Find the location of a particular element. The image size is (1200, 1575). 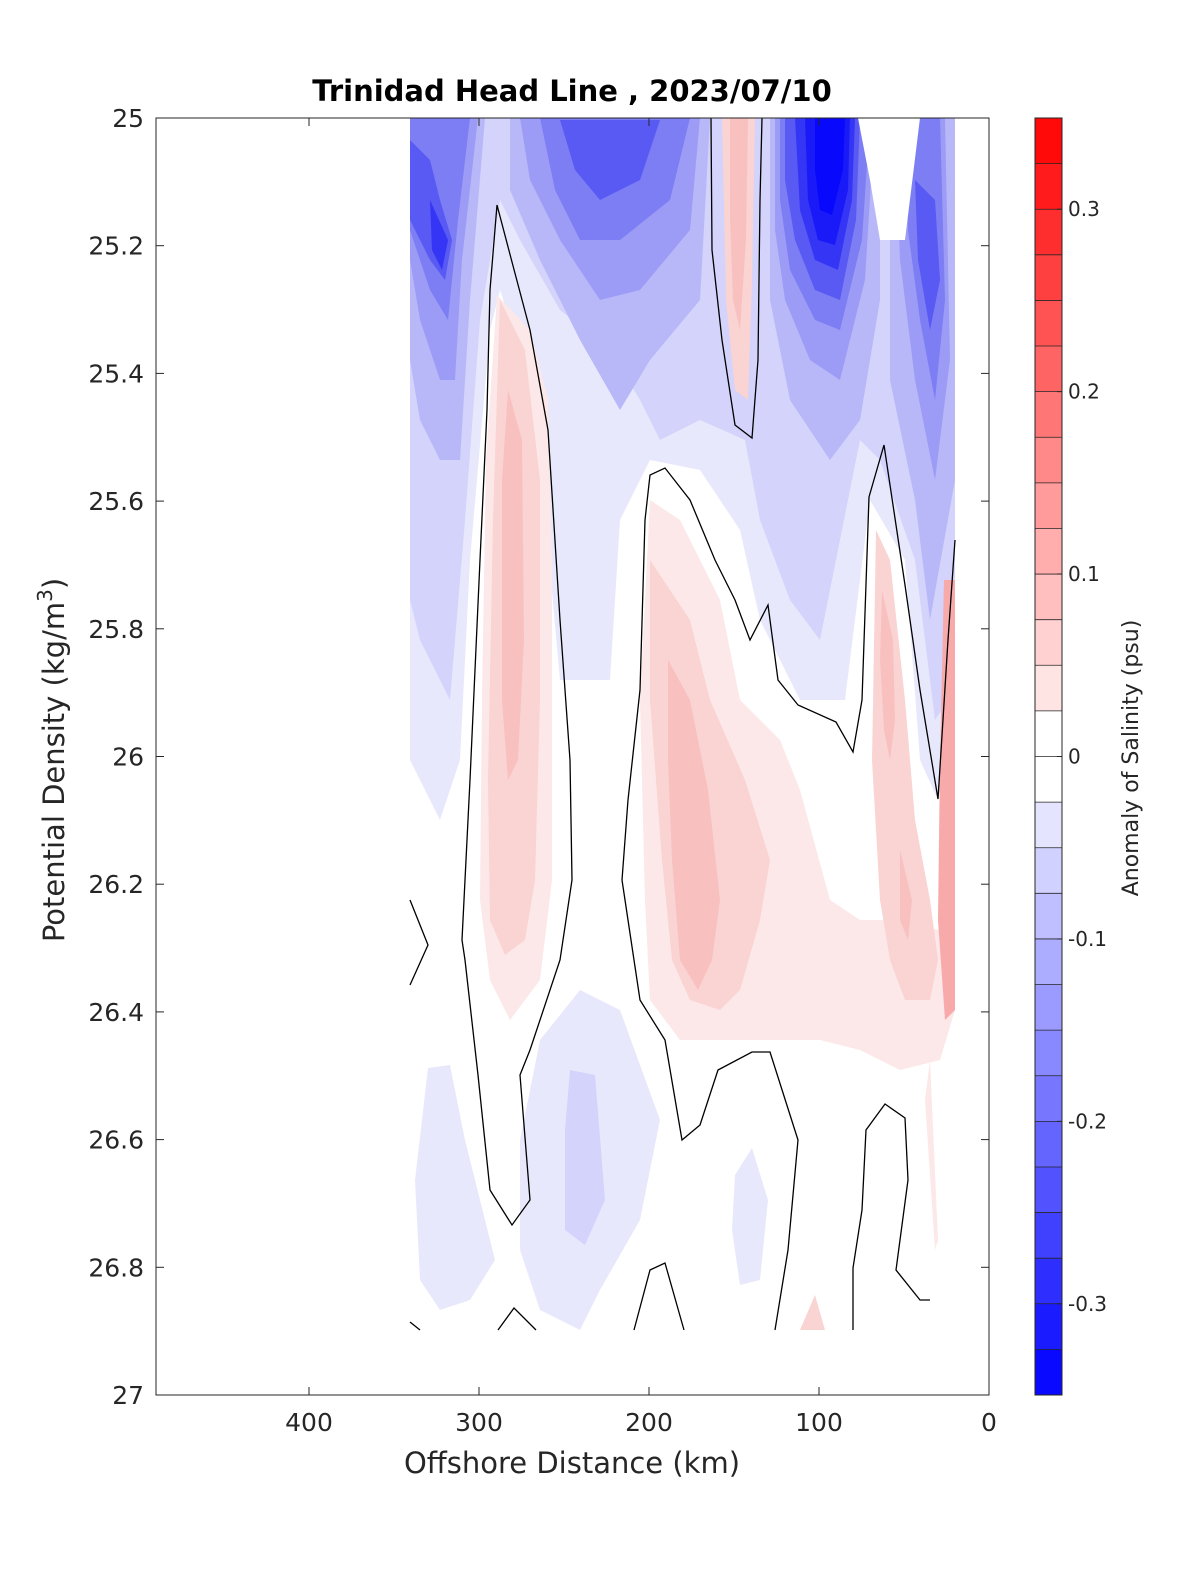

y-tick-label: 26.4 is located at coordinates (116, 1012).